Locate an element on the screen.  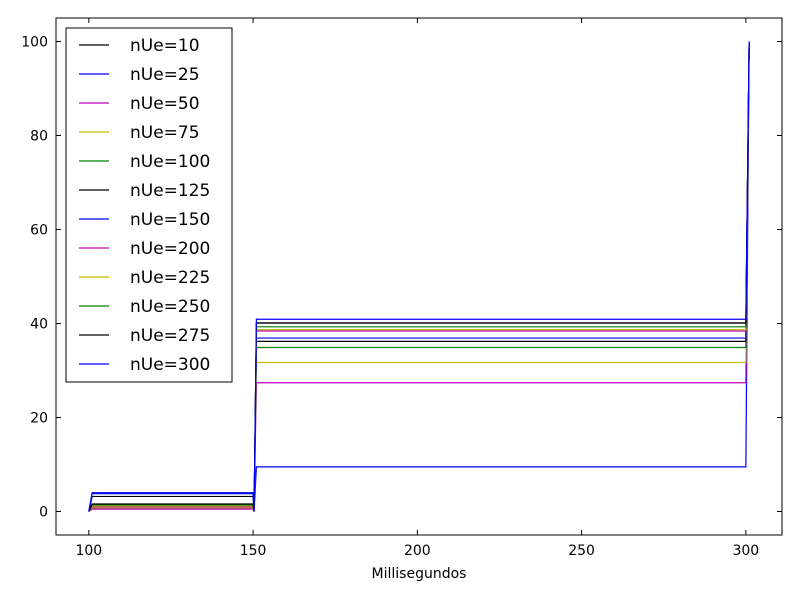
legend-label: nUe=200 is located at coordinates (170, 249).